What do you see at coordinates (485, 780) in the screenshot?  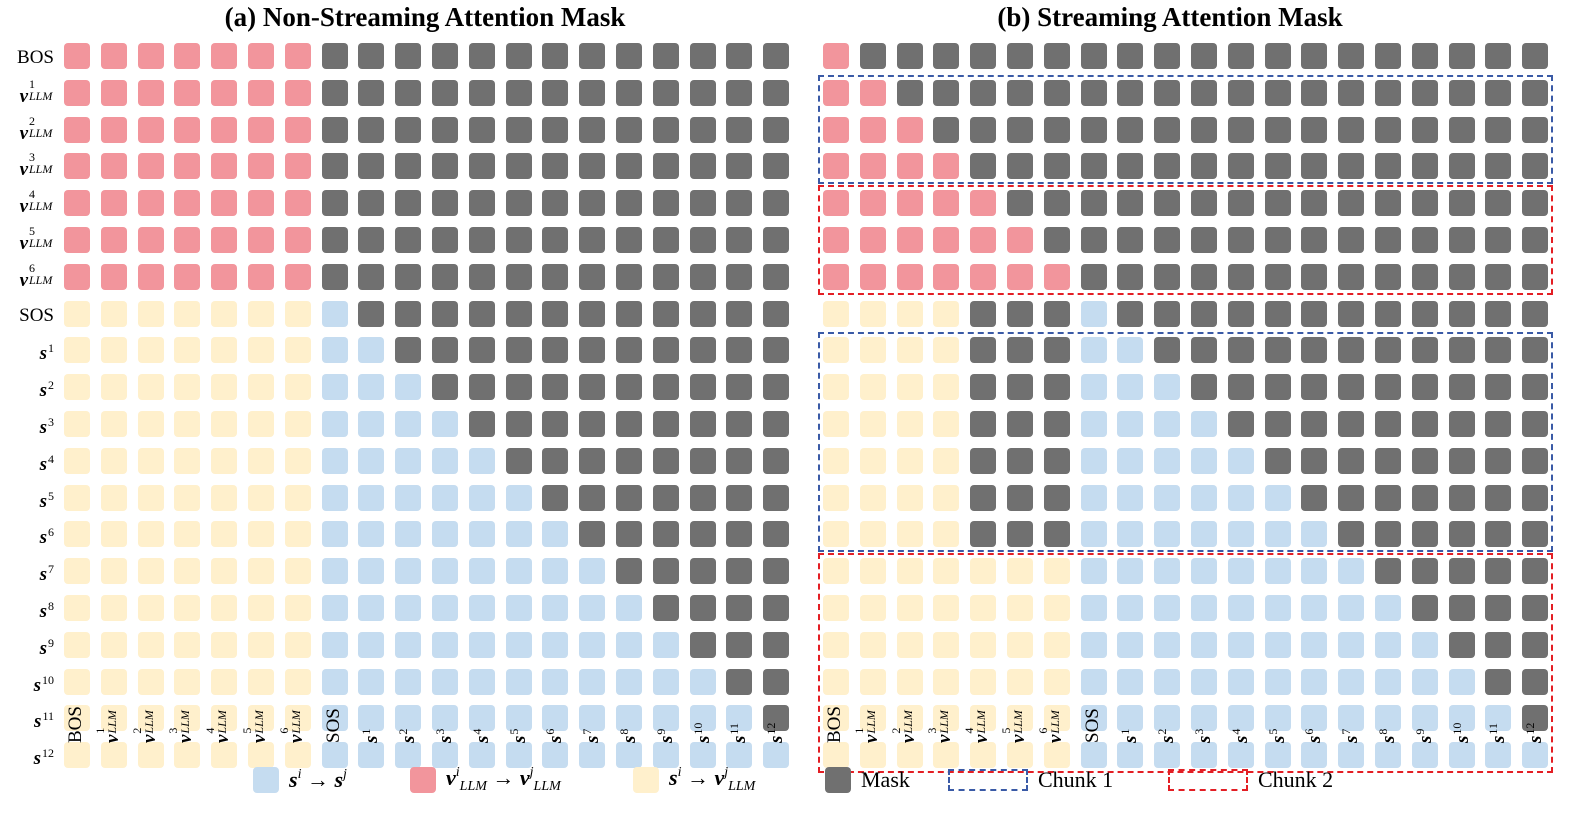 I see `legend-item-v-to-v: viLLM → vjLLM` at bounding box center [485, 780].